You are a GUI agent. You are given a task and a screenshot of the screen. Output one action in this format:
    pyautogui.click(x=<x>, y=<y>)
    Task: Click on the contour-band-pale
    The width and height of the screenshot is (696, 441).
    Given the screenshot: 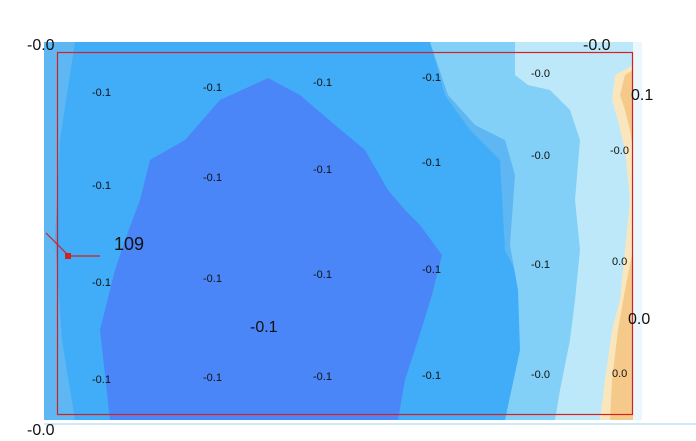 What is the action you would take?
    pyautogui.click(x=574, y=231)
    